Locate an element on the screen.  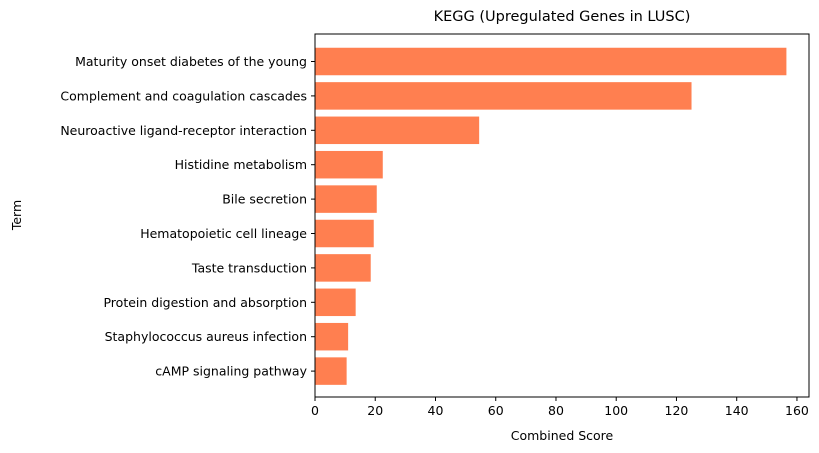
x-tick-label: 140 is located at coordinates (737, 410).